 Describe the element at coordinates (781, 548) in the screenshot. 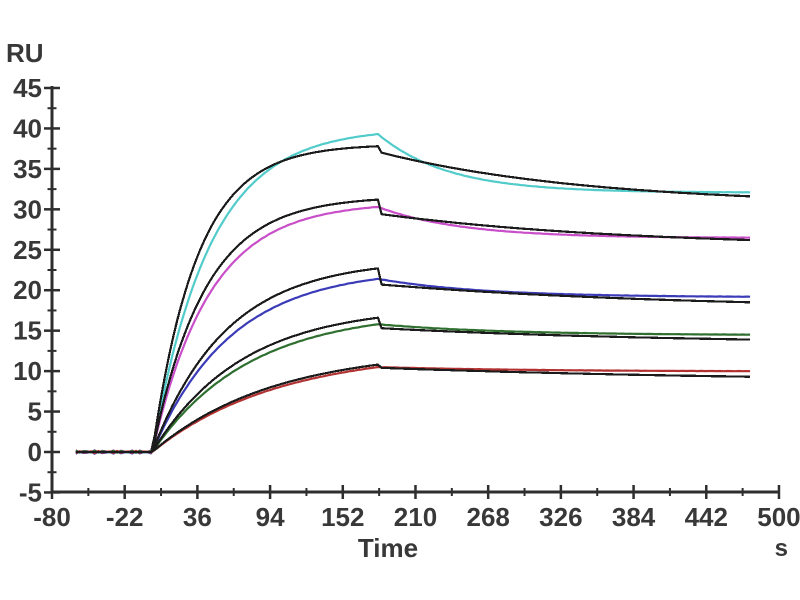

I see `x-axis-unit-label: s` at that location.